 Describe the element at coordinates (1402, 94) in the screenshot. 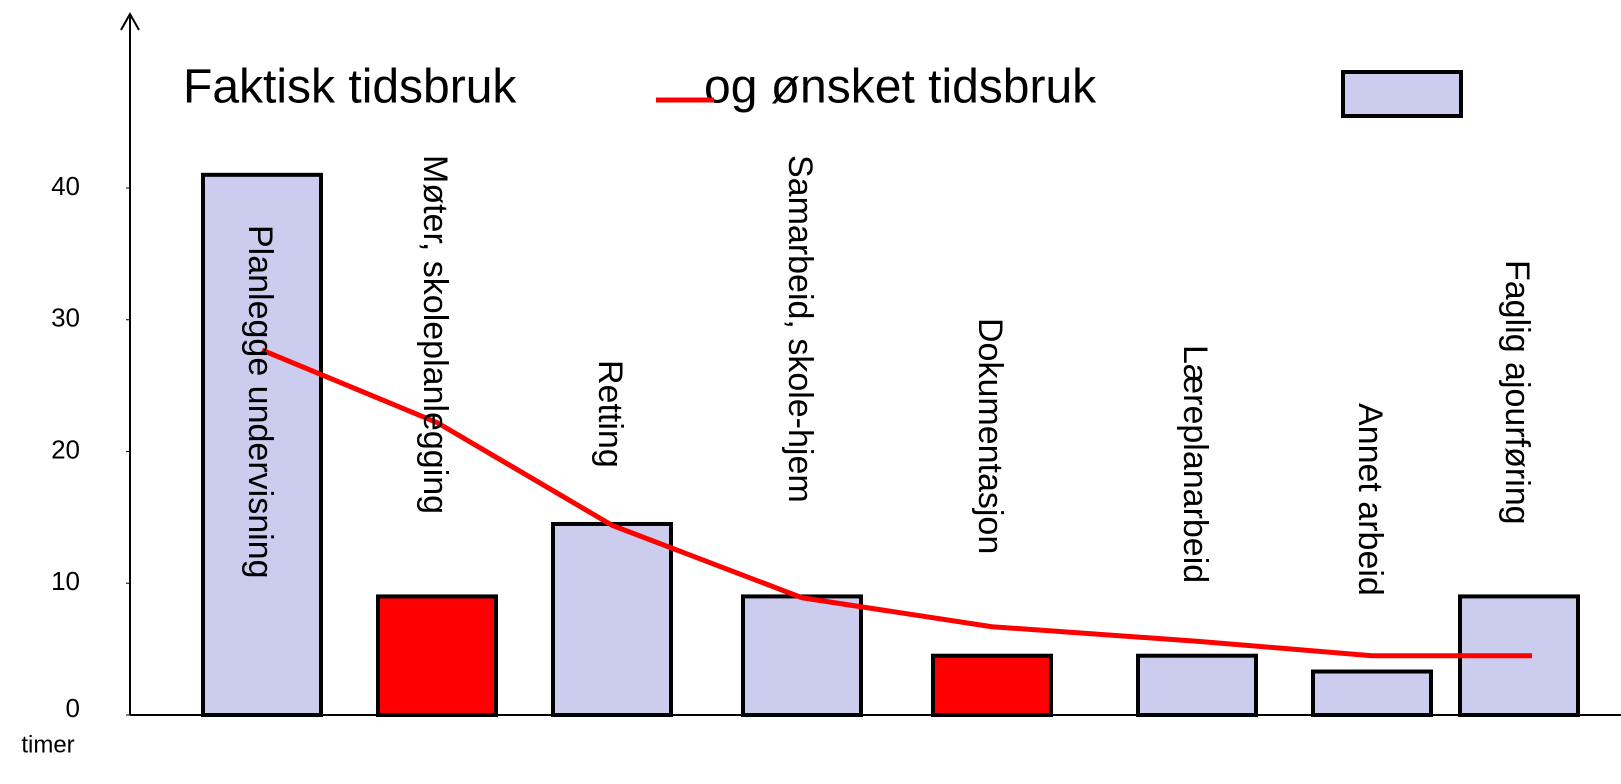

I see `legend-swatch` at that location.